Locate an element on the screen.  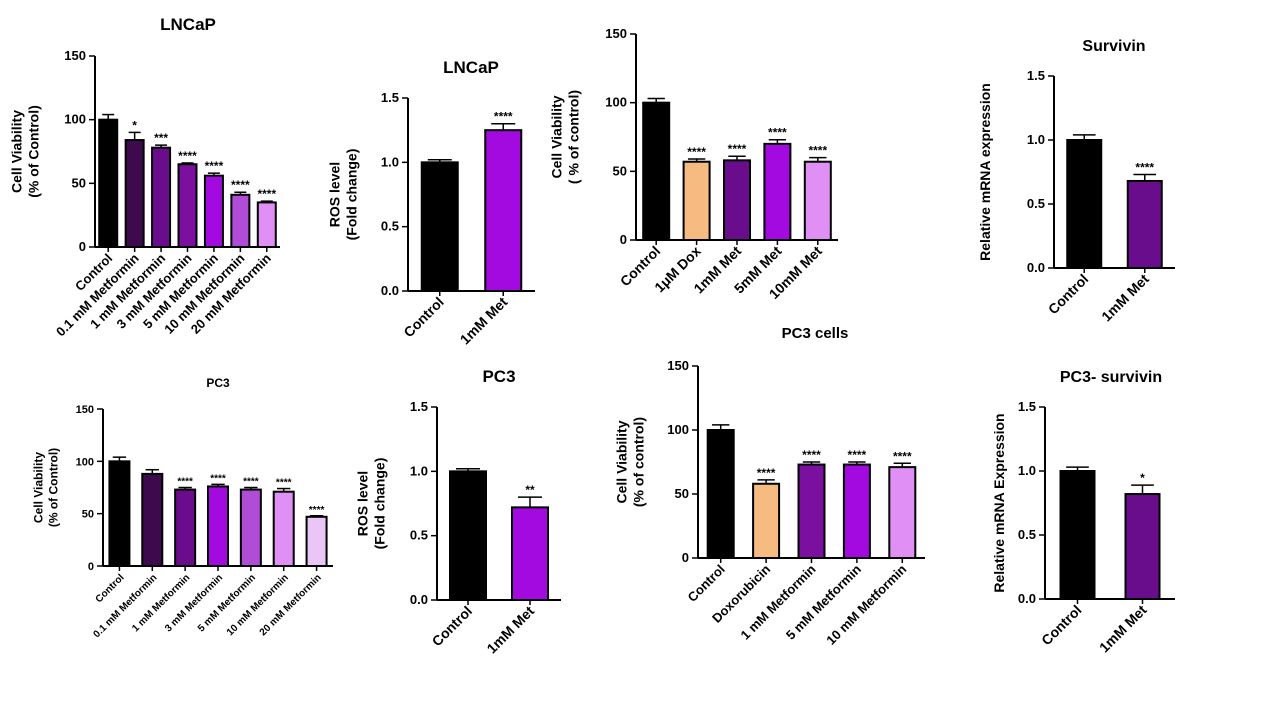
significance-label: *** is located at coordinates (161, 138).